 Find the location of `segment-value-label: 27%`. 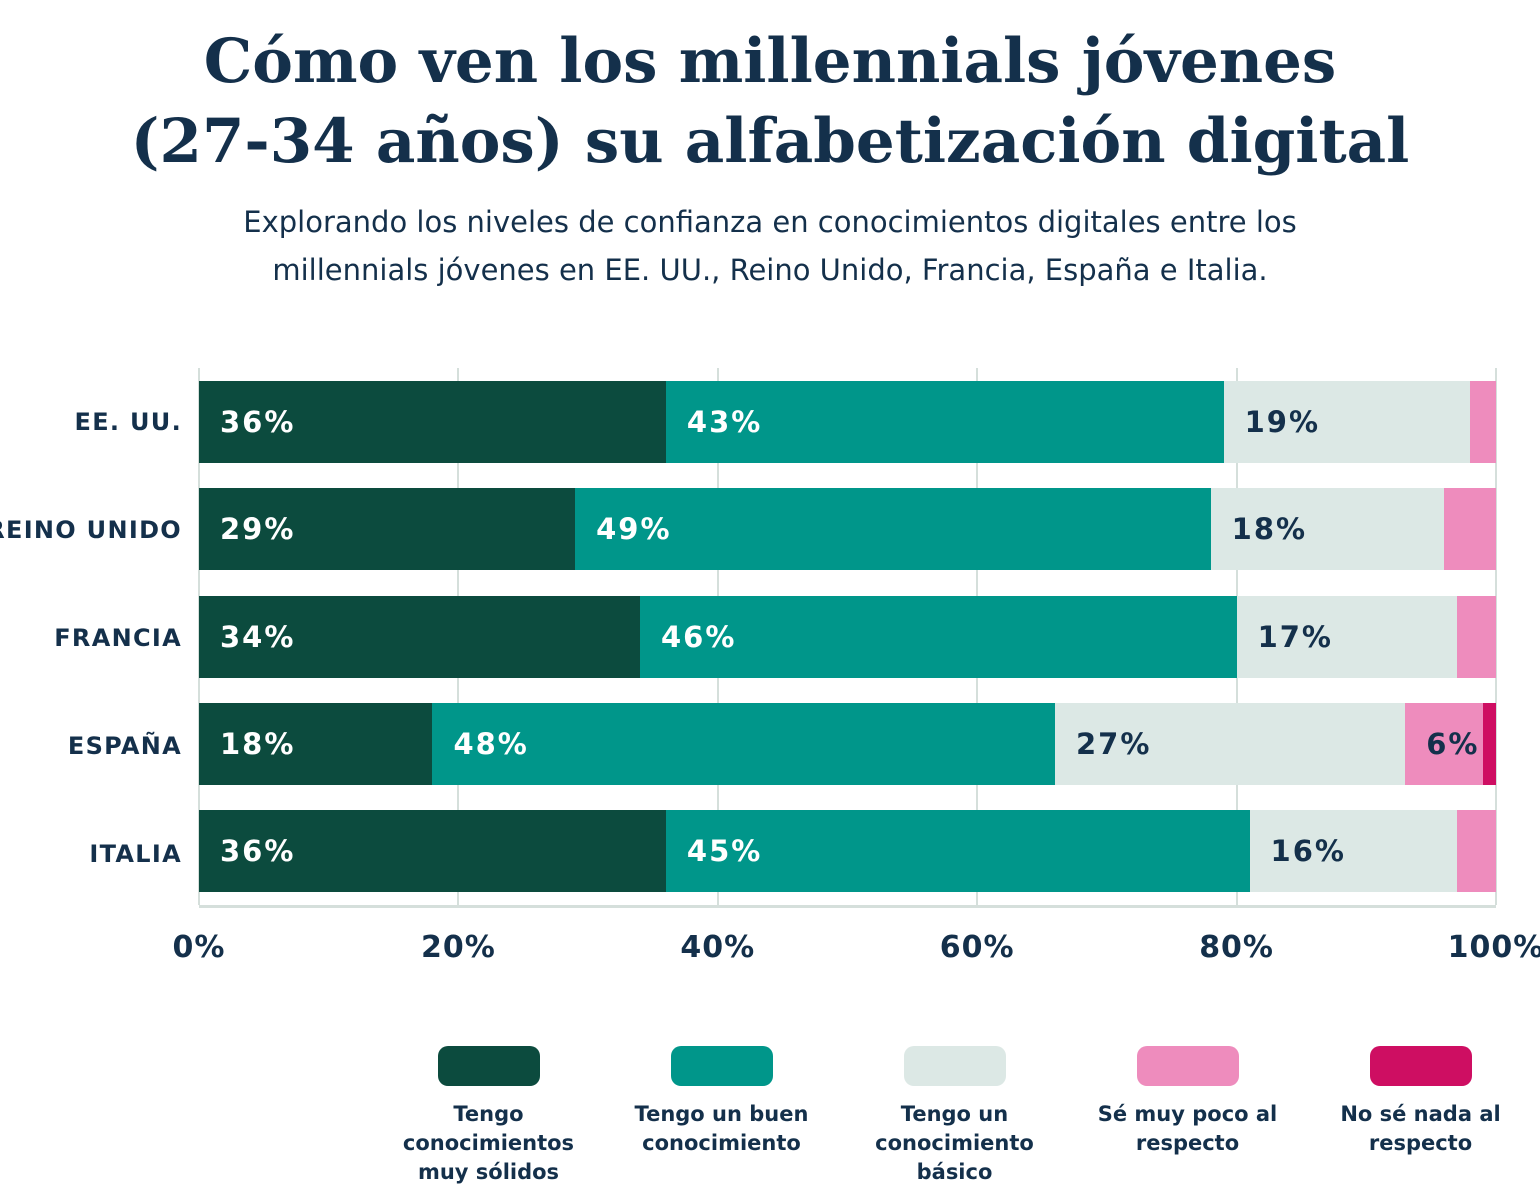

segment-value-label: 27% is located at coordinates (1114, 743).